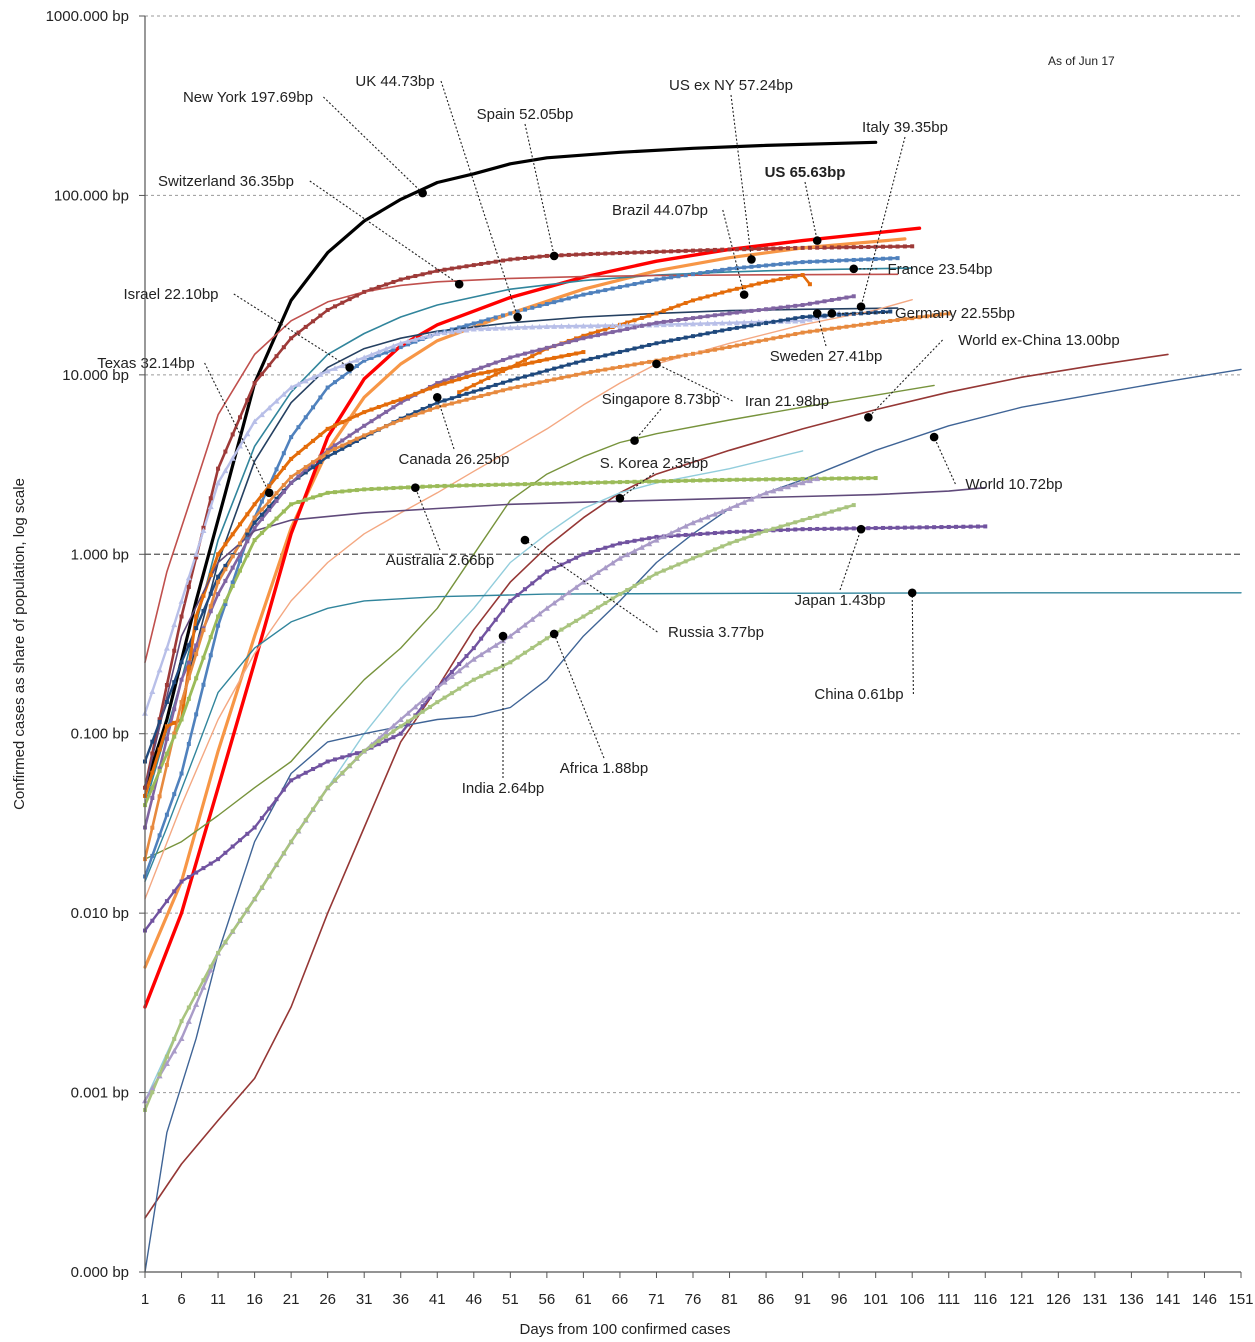 This screenshot has height=1342, width=1255. Describe the element at coordinates (218, 1299) in the screenshot. I see `x-tick-label: 11` at that location.